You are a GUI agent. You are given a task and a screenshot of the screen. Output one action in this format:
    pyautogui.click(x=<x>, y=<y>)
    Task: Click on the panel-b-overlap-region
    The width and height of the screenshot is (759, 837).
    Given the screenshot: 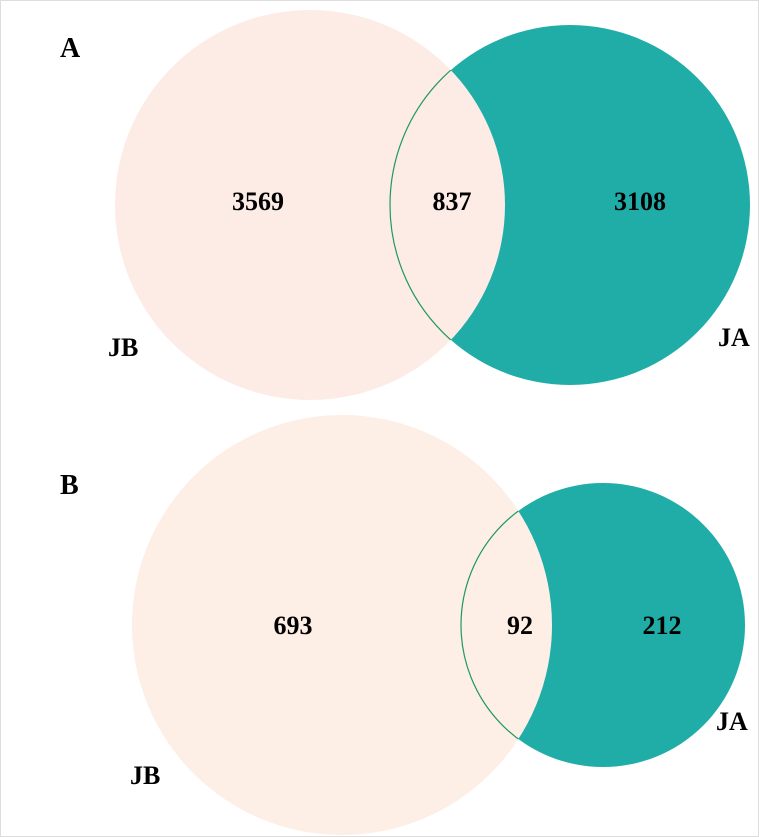 What is the action you would take?
    pyautogui.click(x=506, y=625)
    